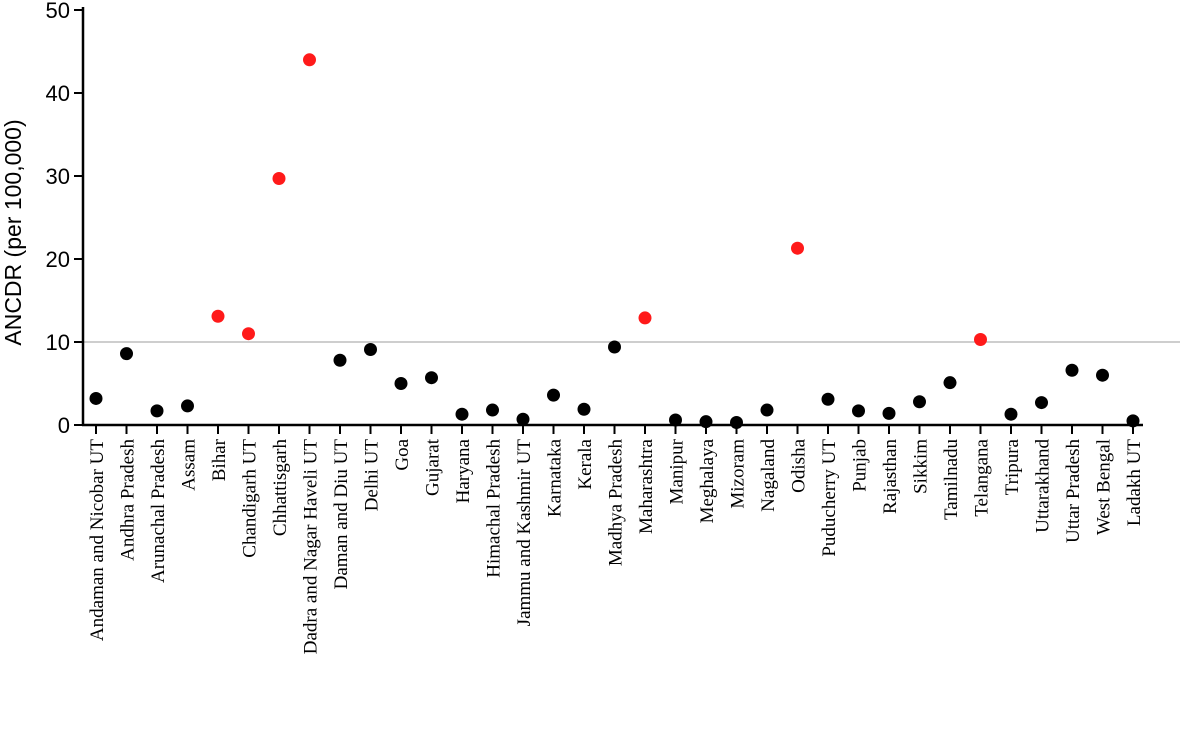  What do you see at coordinates (158, 511) in the screenshot?
I see `x-tick-label: Arunachal Pradesh` at bounding box center [158, 511].